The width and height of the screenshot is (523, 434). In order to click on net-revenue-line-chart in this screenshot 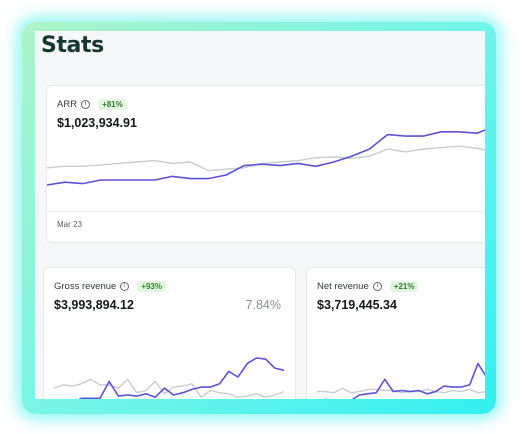, I will do `click(401, 380)`.